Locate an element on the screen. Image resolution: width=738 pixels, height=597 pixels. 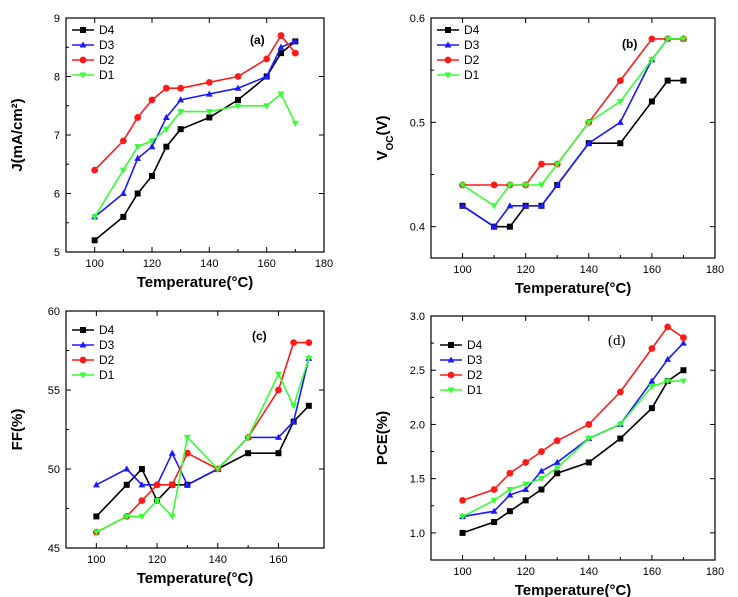
y-tick-label: 5 is located at coordinates (57, 253).